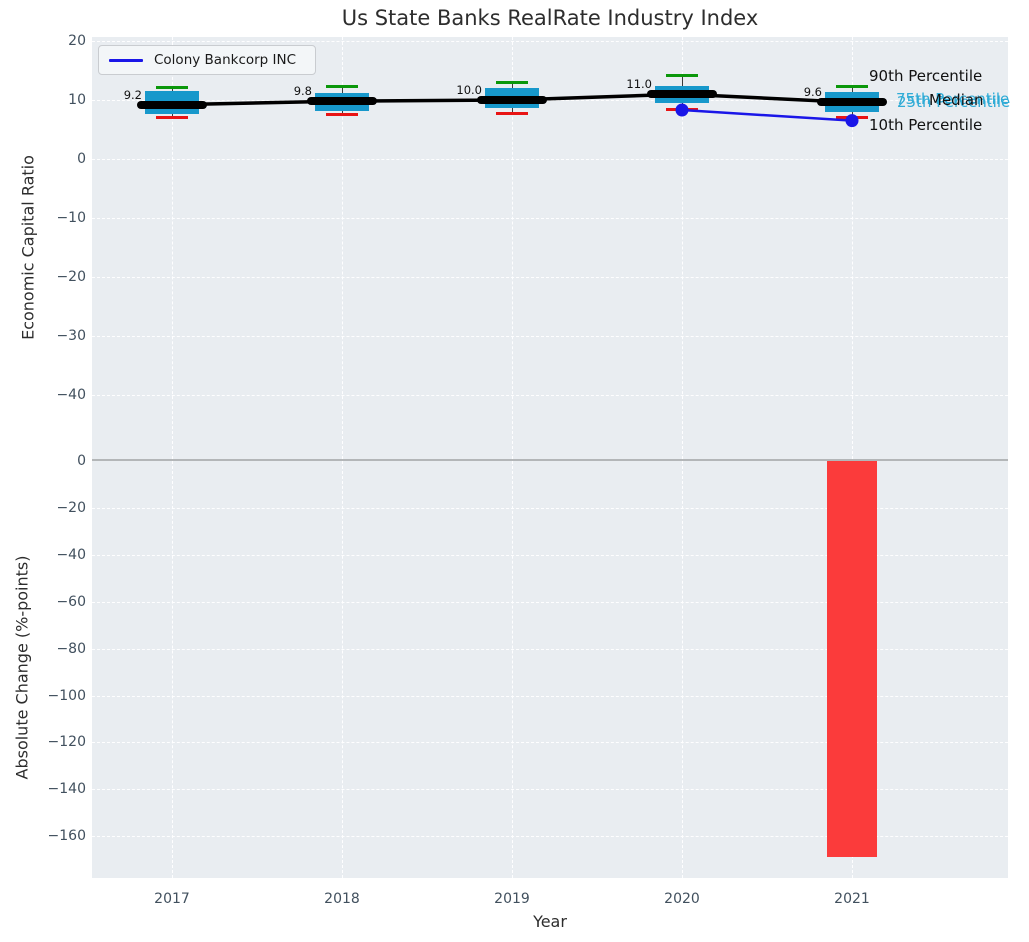  Describe the element at coordinates (852, 899) in the screenshot. I see `x-tick-label: 2021` at that location.